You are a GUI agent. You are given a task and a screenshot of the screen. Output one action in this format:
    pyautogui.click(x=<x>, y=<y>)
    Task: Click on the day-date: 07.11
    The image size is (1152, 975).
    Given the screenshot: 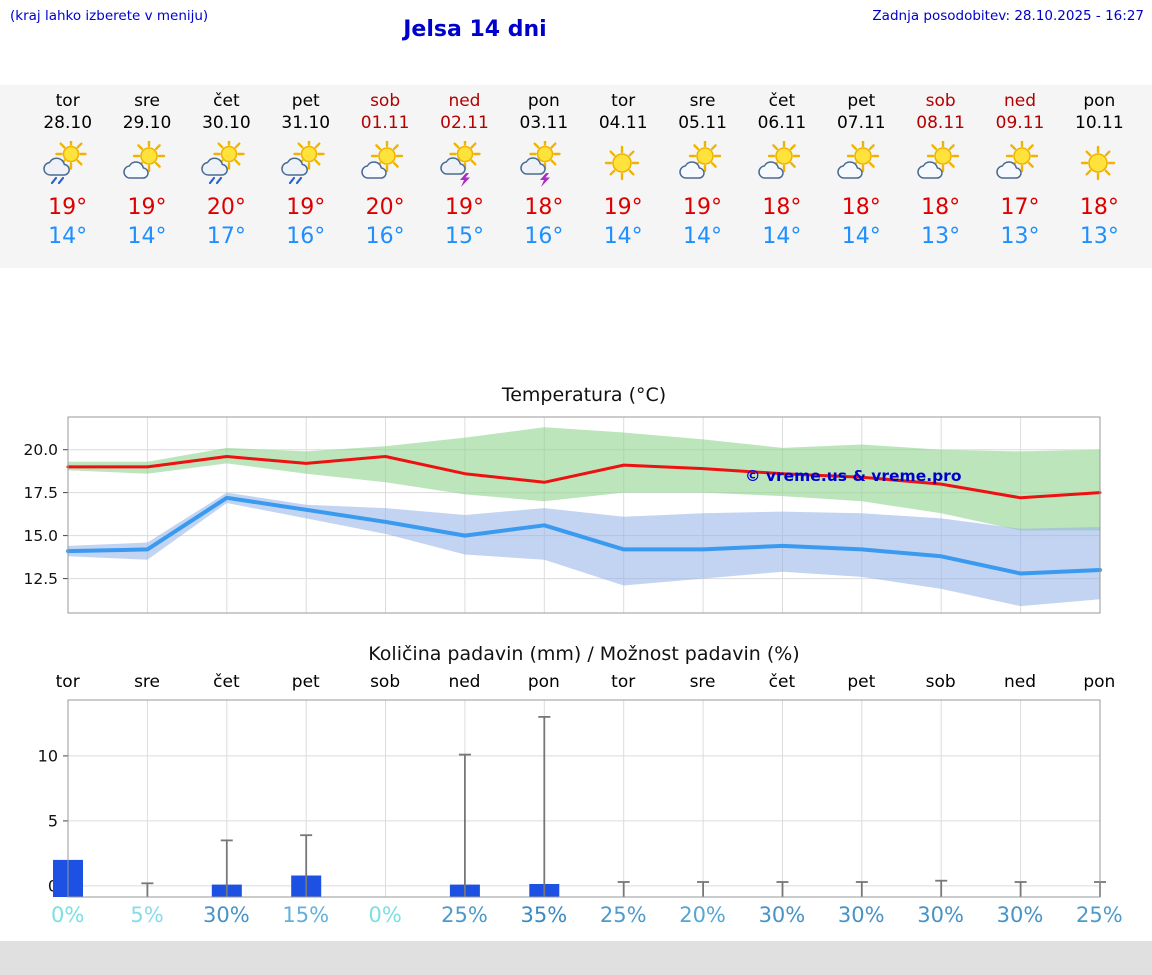 What is the action you would take?
    pyautogui.click(x=861, y=123)
    